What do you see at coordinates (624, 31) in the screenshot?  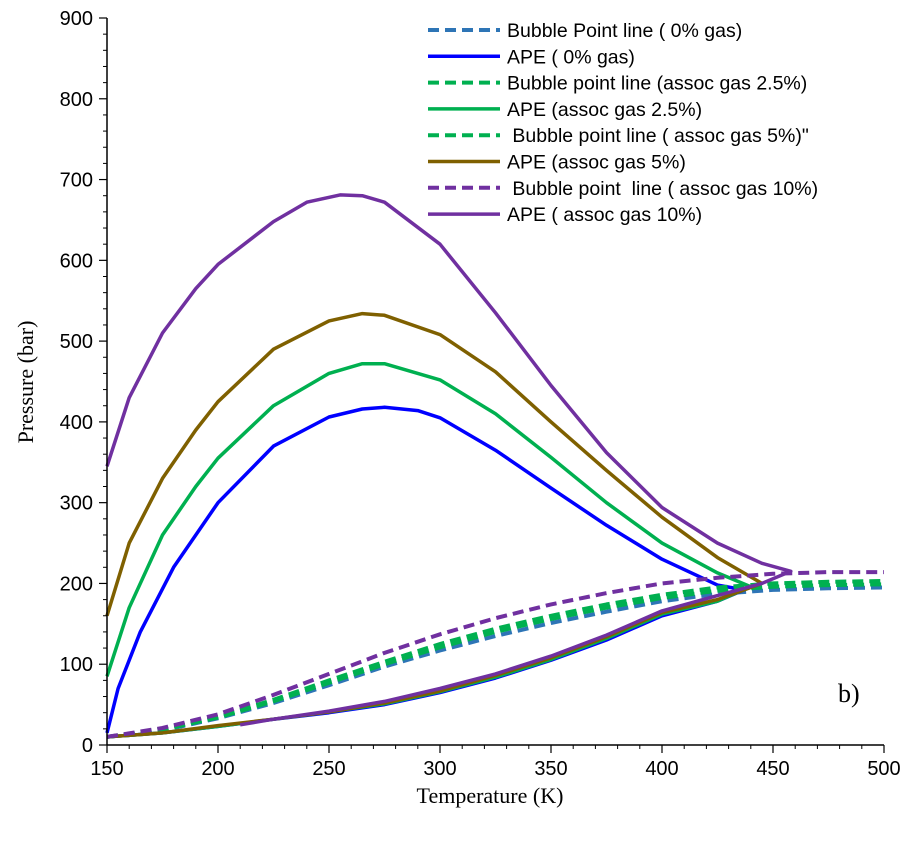 I see `legend-label-0: Bubble Point line ( 0% gas)` at bounding box center [624, 31].